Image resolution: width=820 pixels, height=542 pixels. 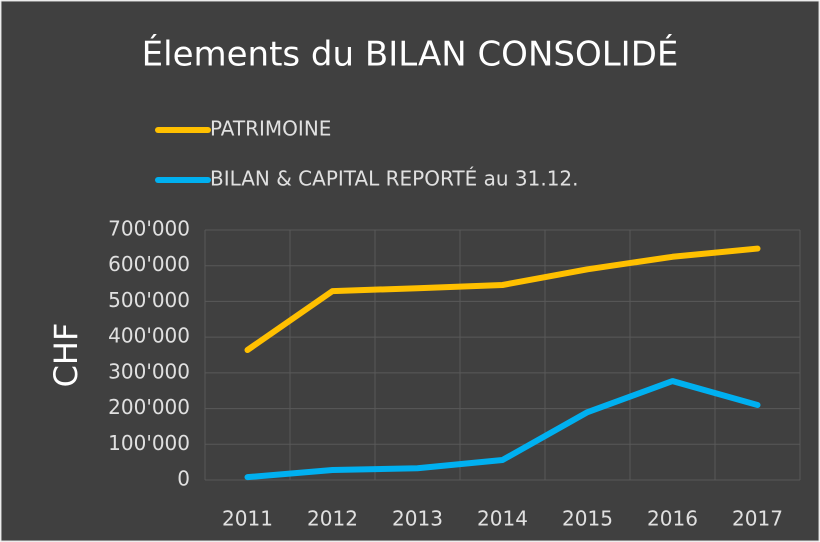 What do you see at coordinates (149, 371) in the screenshot?
I see `y-tick-label: 300'000` at bounding box center [149, 371].